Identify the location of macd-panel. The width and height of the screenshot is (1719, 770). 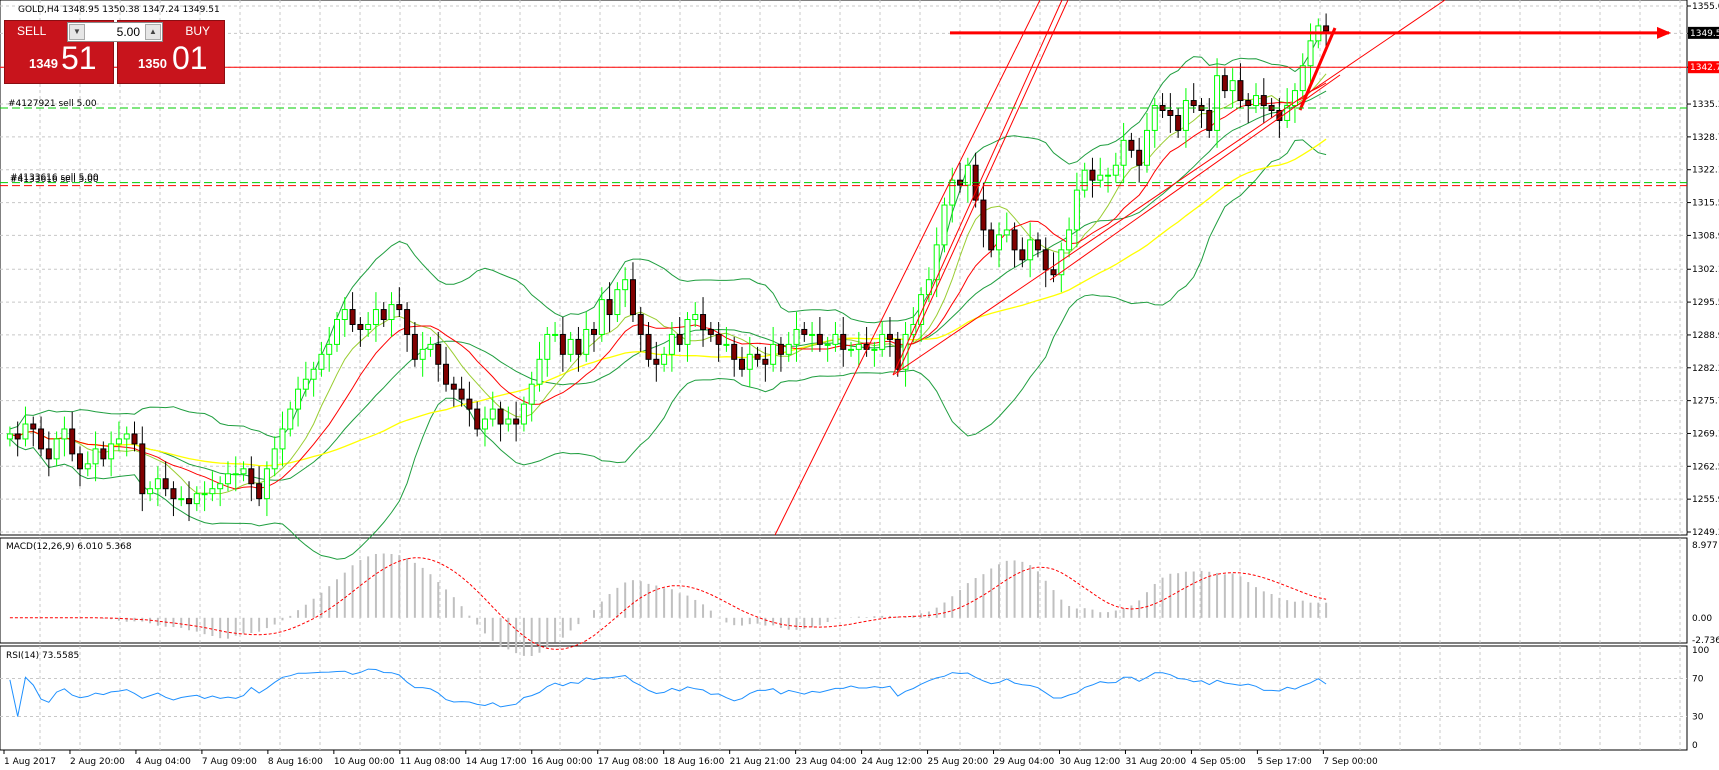
(844, 590).